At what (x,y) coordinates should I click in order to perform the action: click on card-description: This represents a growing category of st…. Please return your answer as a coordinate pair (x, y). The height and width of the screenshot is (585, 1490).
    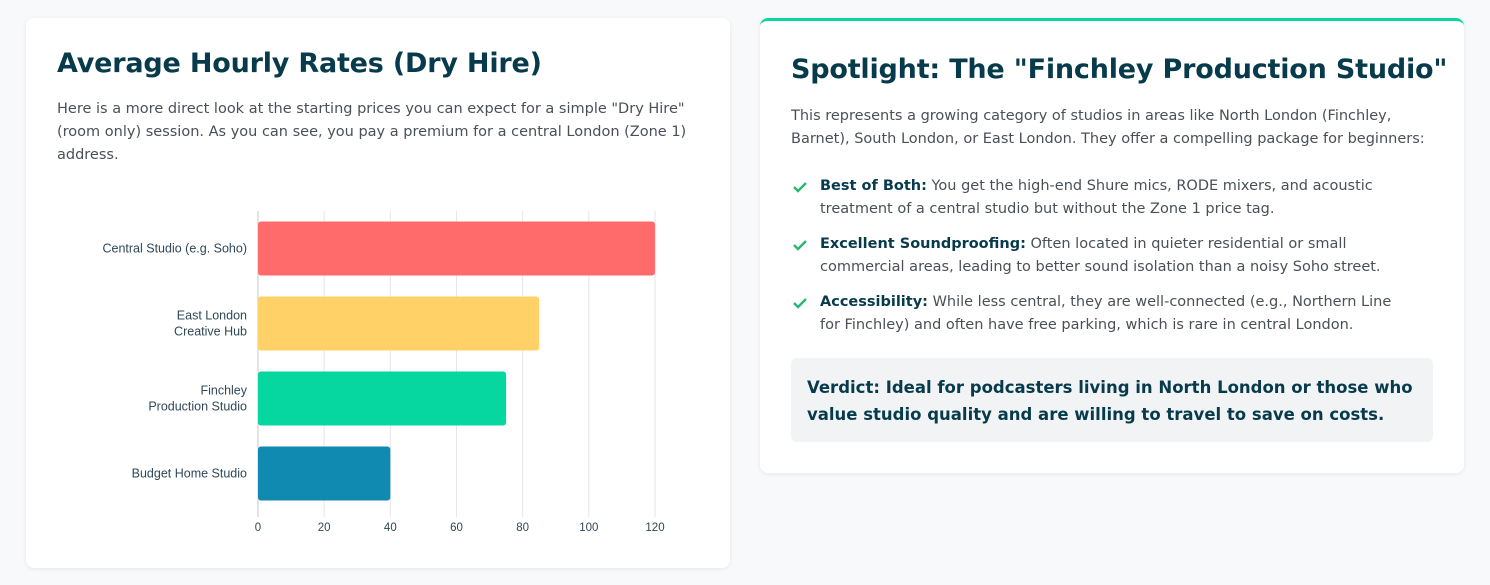
    Looking at the image, I should click on (1108, 127).